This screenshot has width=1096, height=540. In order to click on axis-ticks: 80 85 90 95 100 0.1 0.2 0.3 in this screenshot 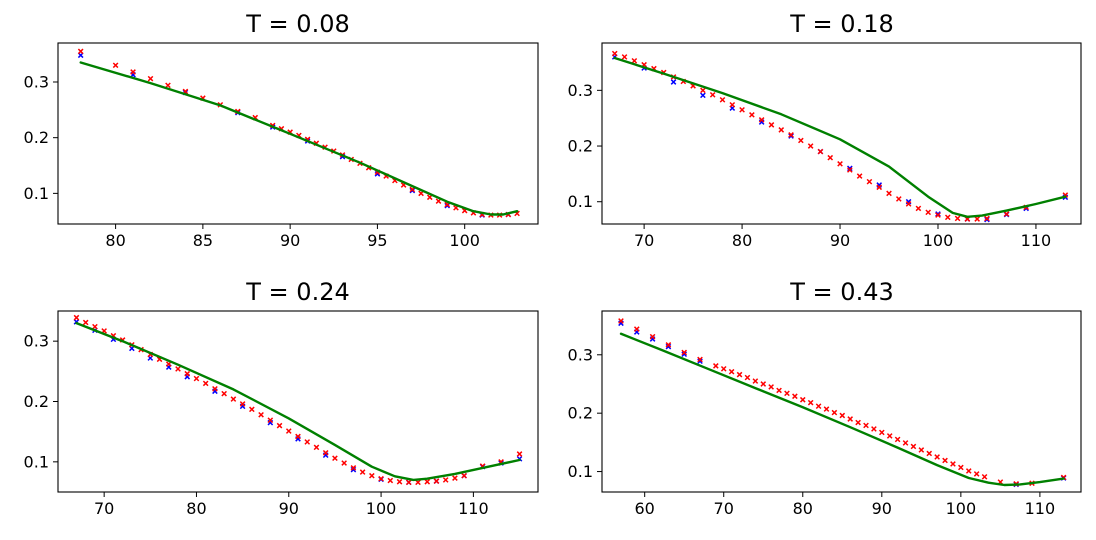, I will do `click(252, 161)`.